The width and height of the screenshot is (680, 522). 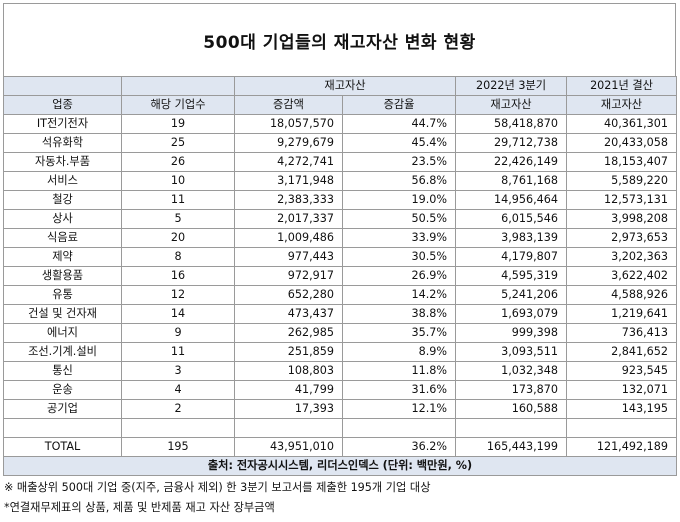 I want to click on cell-rate: 31.6%, so click(x=399, y=390).